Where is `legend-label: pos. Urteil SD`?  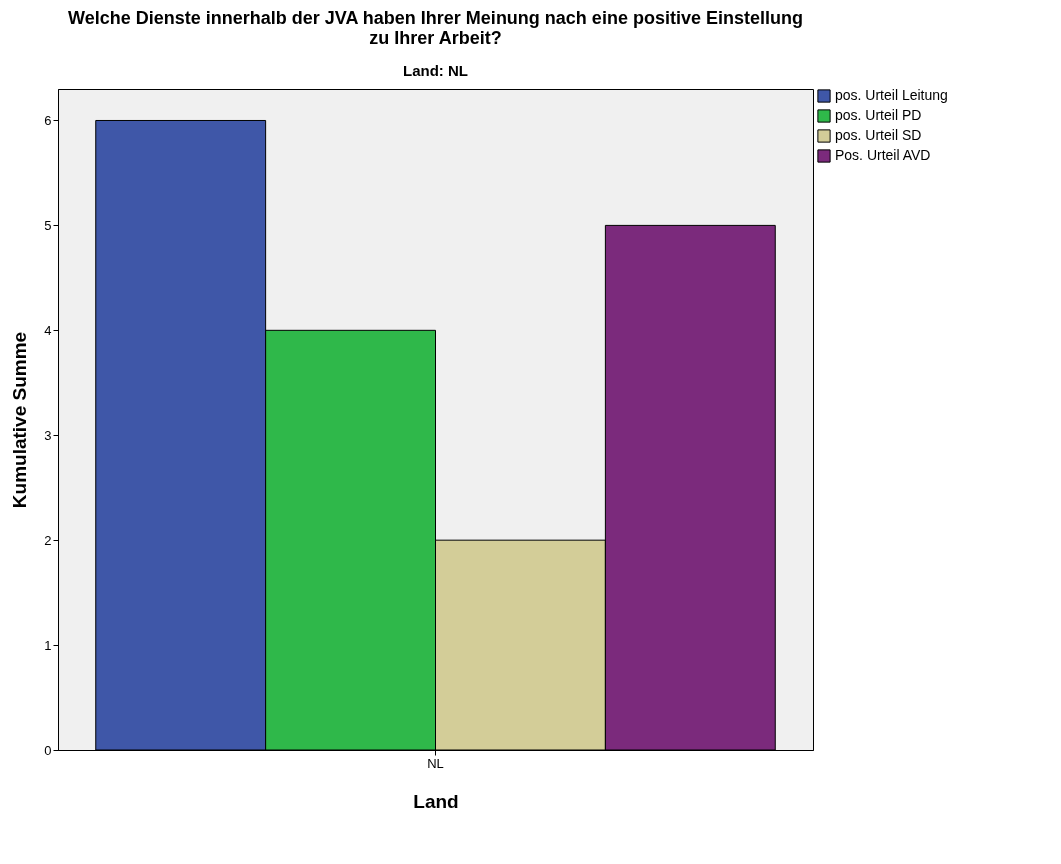 legend-label: pos. Urteil SD is located at coordinates (878, 135).